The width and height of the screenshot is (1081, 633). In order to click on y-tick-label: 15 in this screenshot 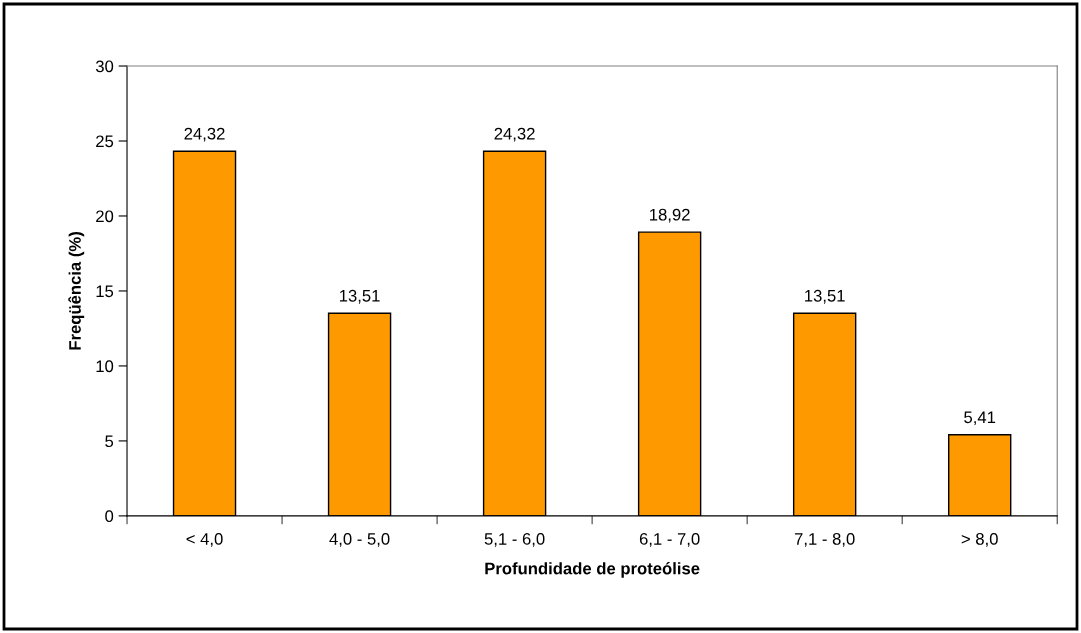, I will do `click(105, 291)`.